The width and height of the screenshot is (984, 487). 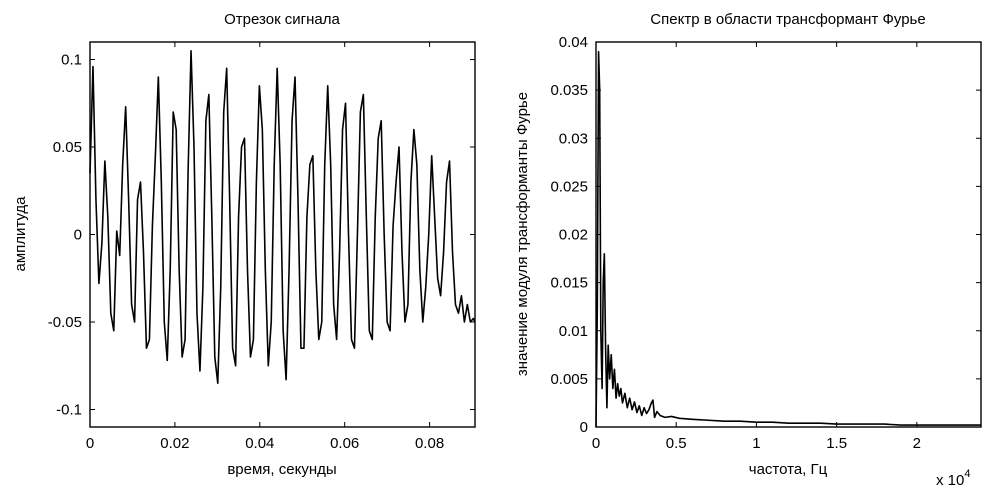 What do you see at coordinates (344, 443) in the screenshot?
I see `chart-signal-xtick-label: 0.06` at bounding box center [344, 443].